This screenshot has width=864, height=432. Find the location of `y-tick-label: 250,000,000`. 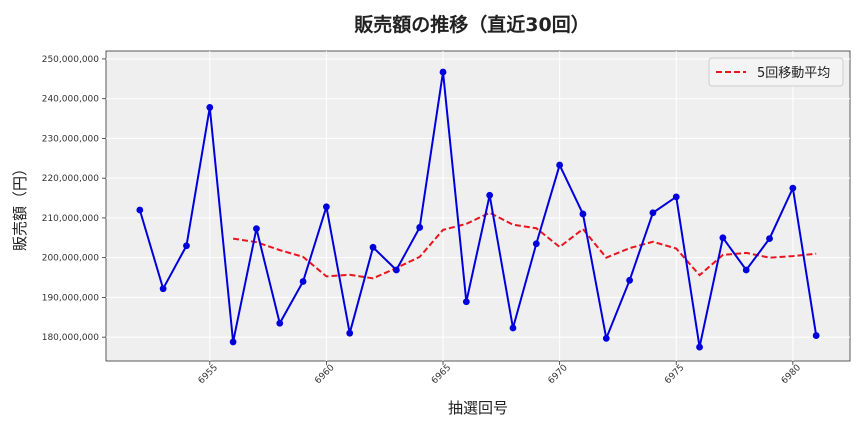

y-tick-label: 250,000,000 is located at coordinates (71, 60).